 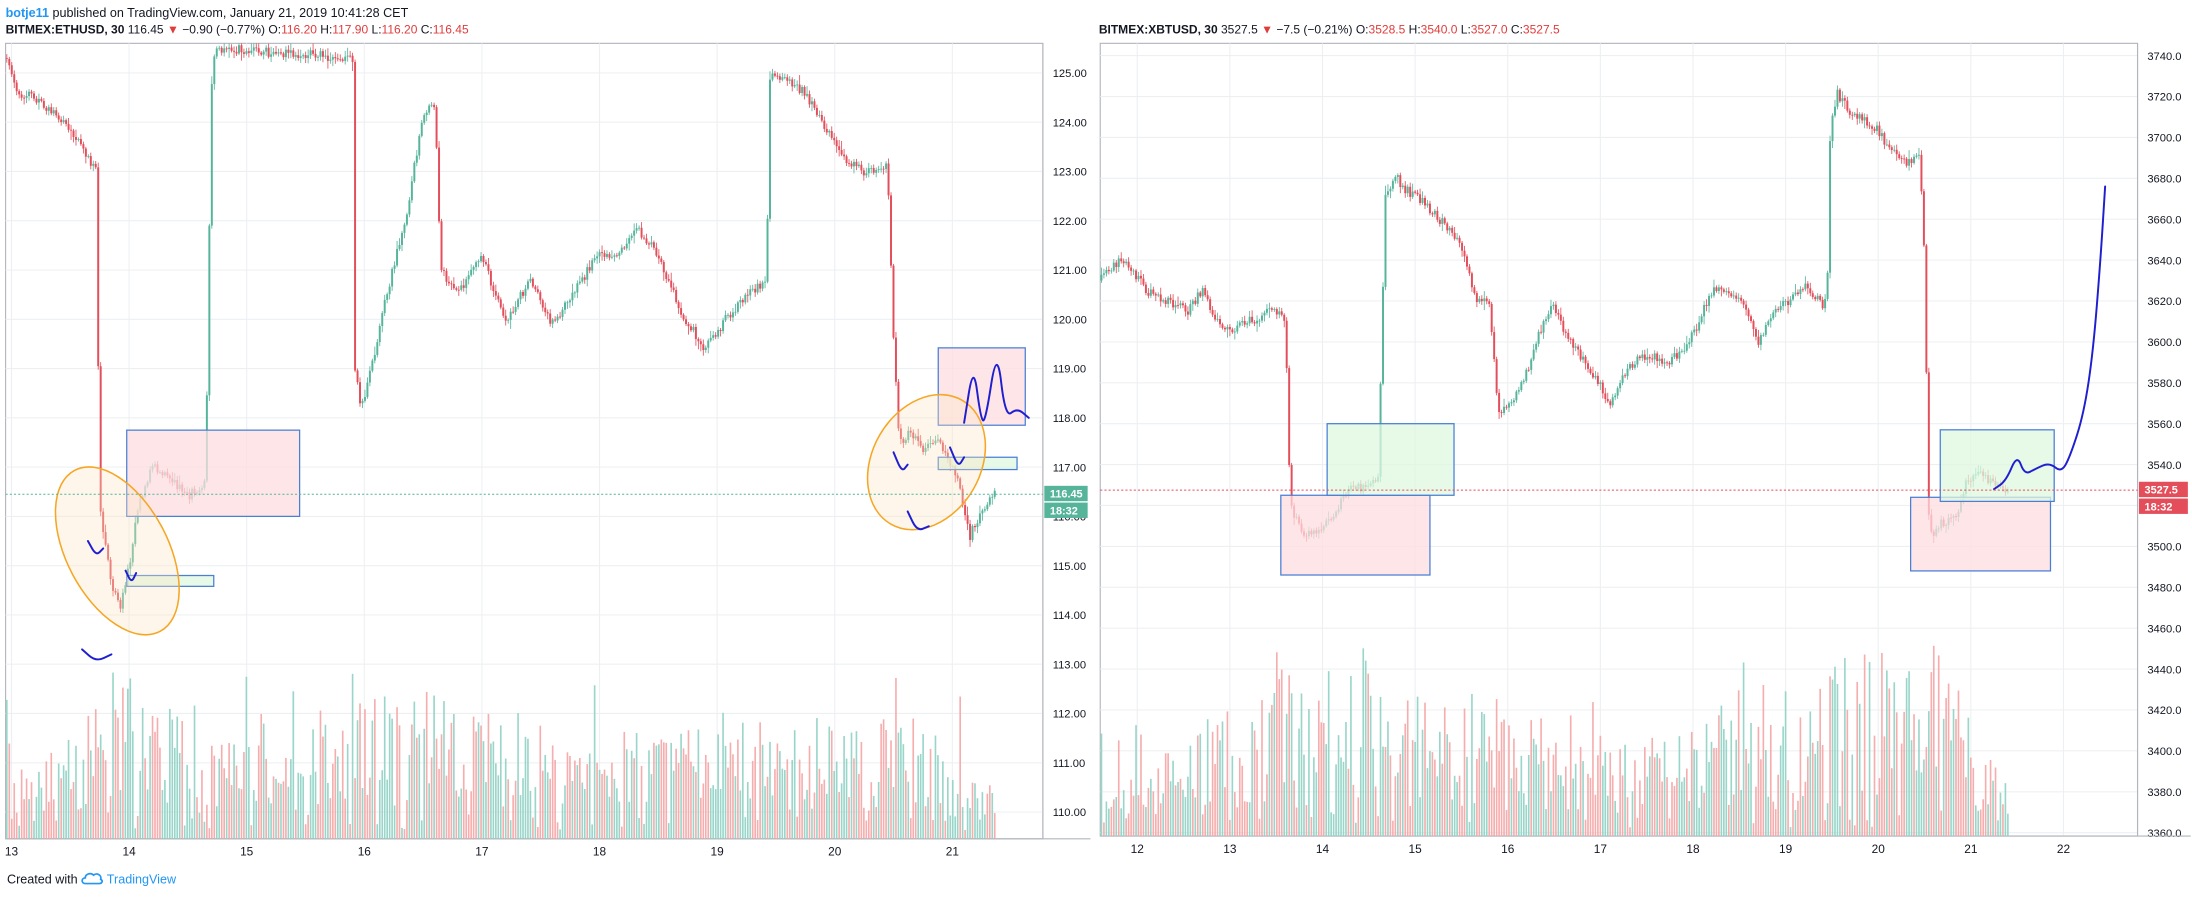 I want to click on tradingview-brand-link: TradingView, so click(x=141, y=879).